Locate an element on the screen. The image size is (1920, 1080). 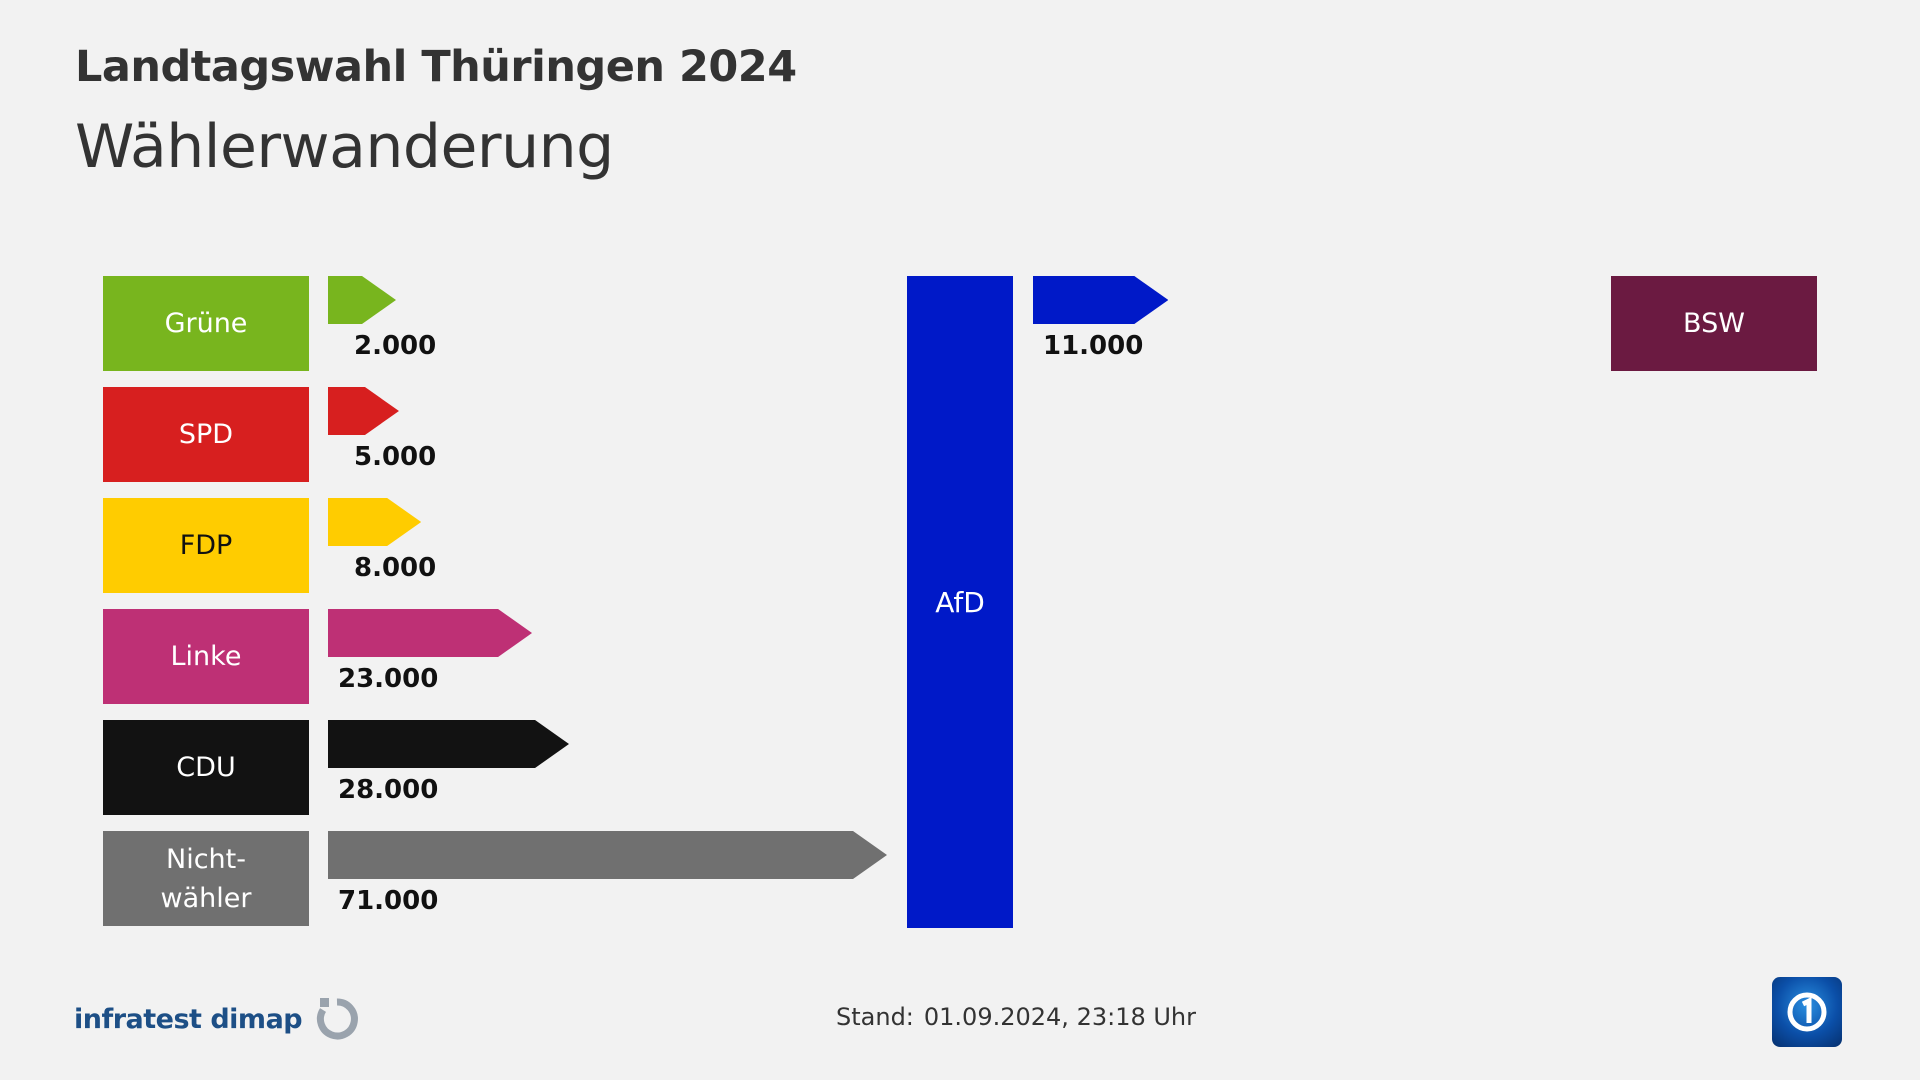
party-box-nichtwähler: Nicht-wähler is located at coordinates (206, 878).